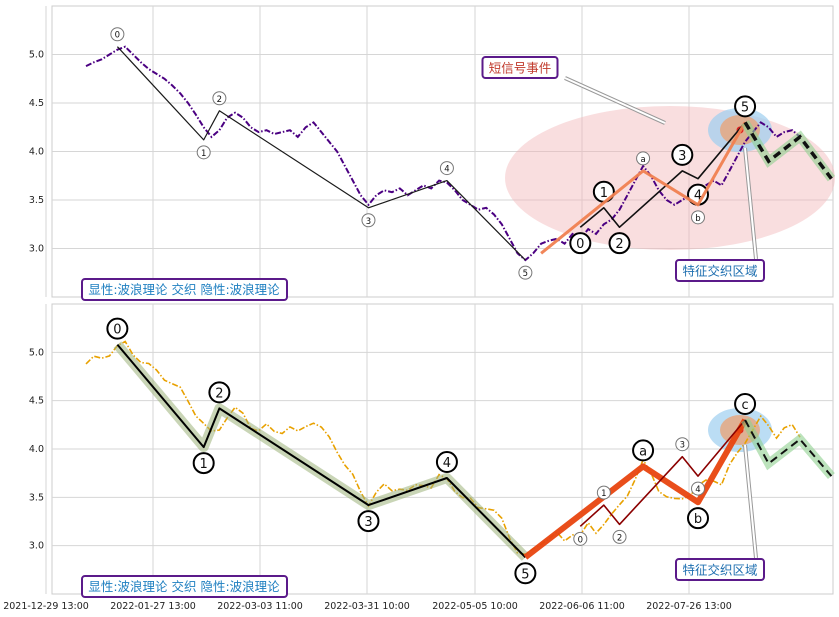  Describe the element at coordinates (153, 606) in the screenshot. I see `x-tick-label: 2022-01-27 13:00` at that location.